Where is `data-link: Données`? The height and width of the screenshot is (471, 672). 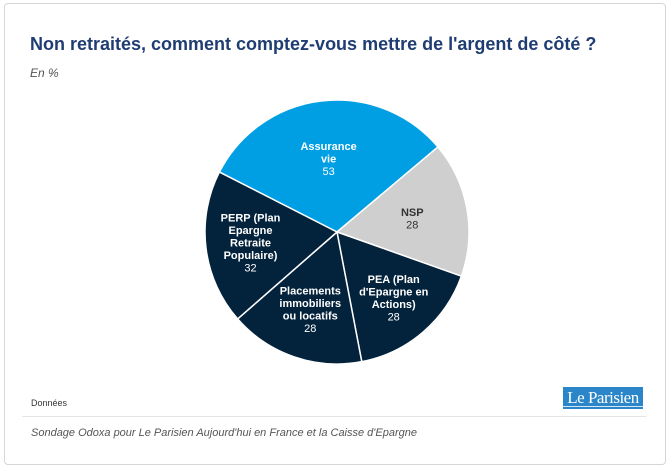 data-link: Données is located at coordinates (49, 403).